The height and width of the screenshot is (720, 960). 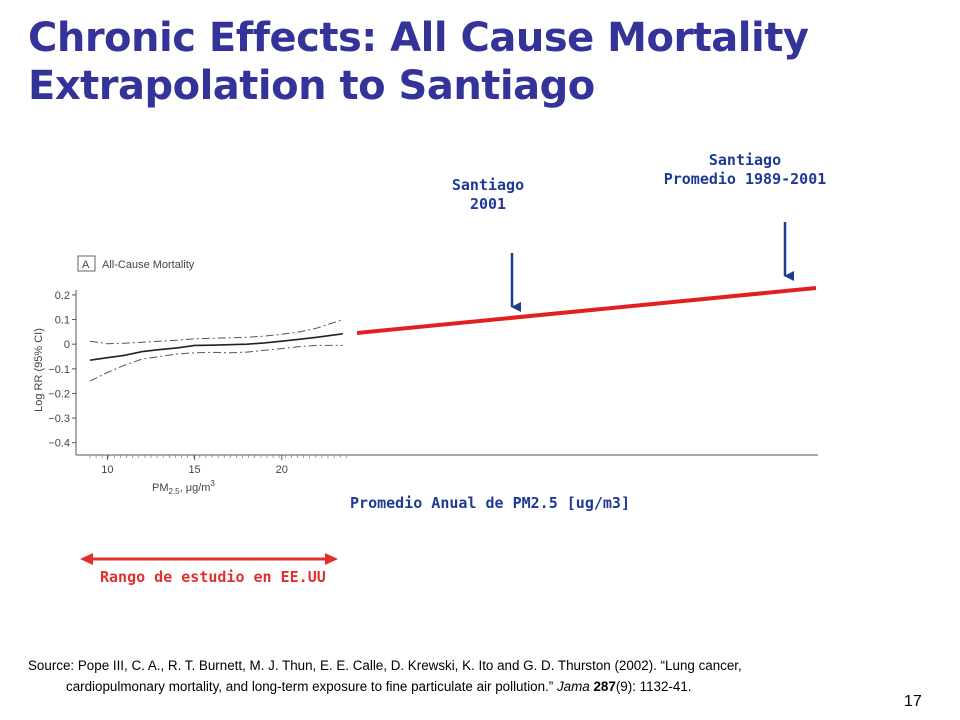 I want to click on x-tick-label: 10, so click(x=107, y=470).